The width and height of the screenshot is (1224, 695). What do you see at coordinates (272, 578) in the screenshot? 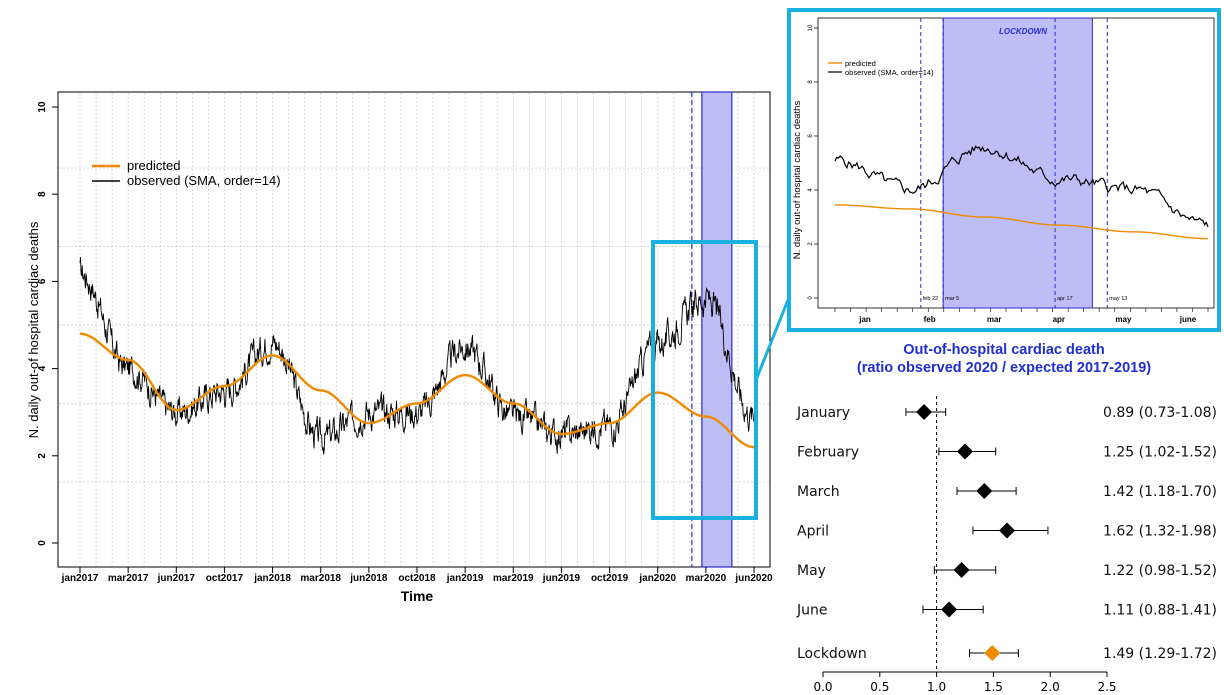
I see `main-x-tick-label: jan2018` at bounding box center [272, 578].